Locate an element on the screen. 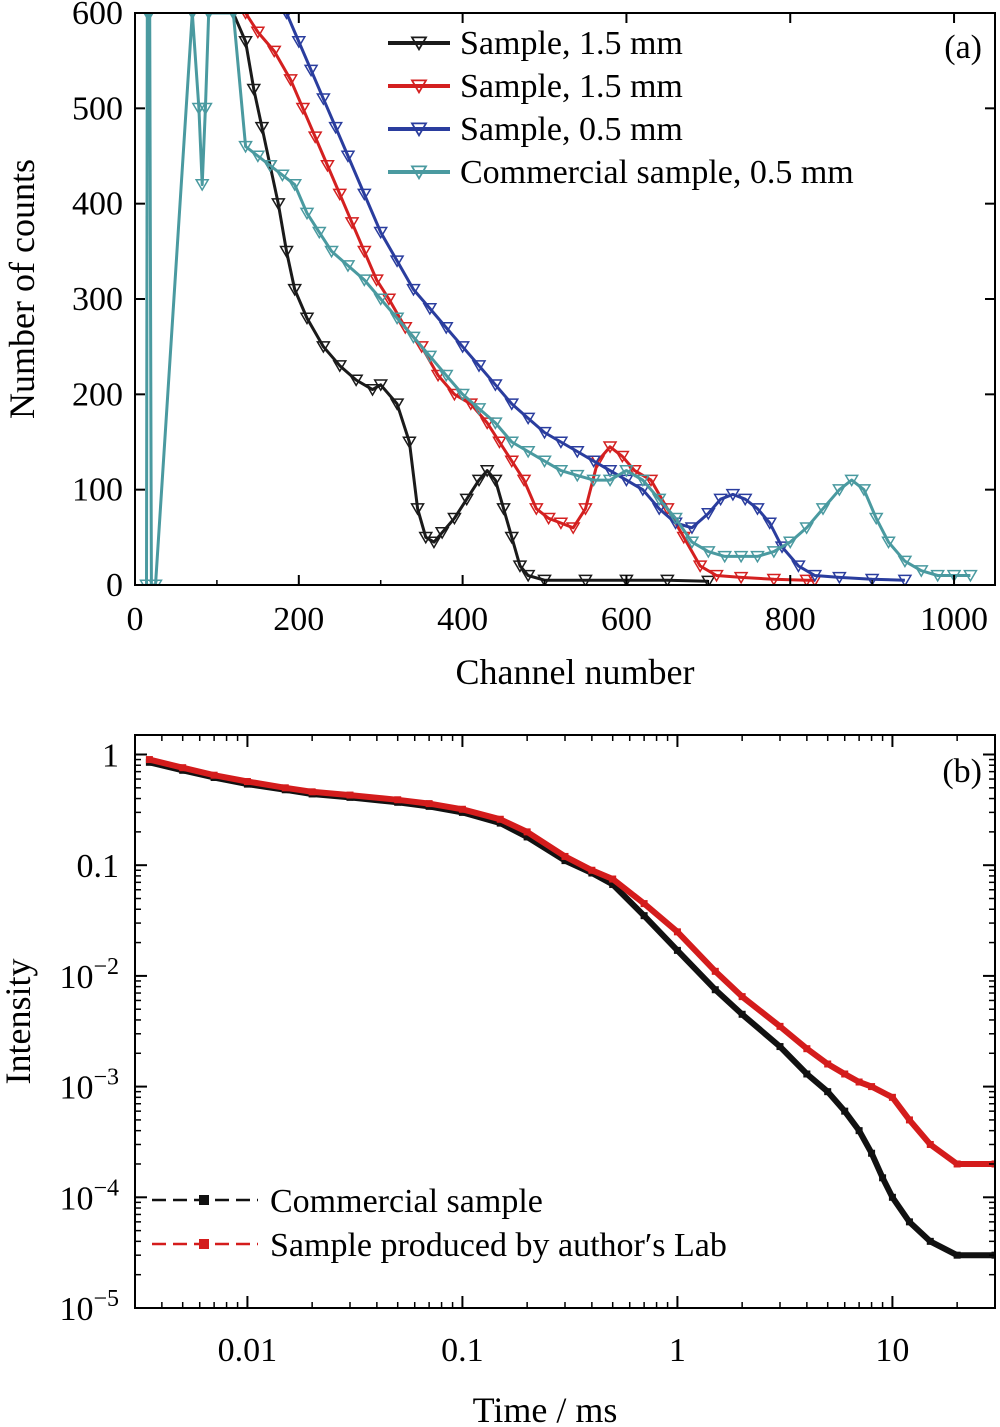  y-tick-label-b-base: 1 is located at coordinates (110, 755).